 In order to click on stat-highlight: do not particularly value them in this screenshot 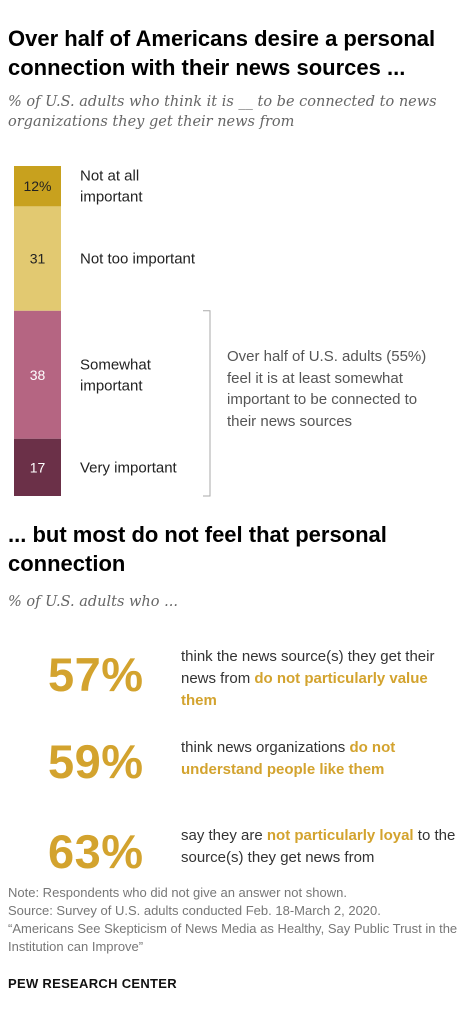, I will do `click(304, 689)`.